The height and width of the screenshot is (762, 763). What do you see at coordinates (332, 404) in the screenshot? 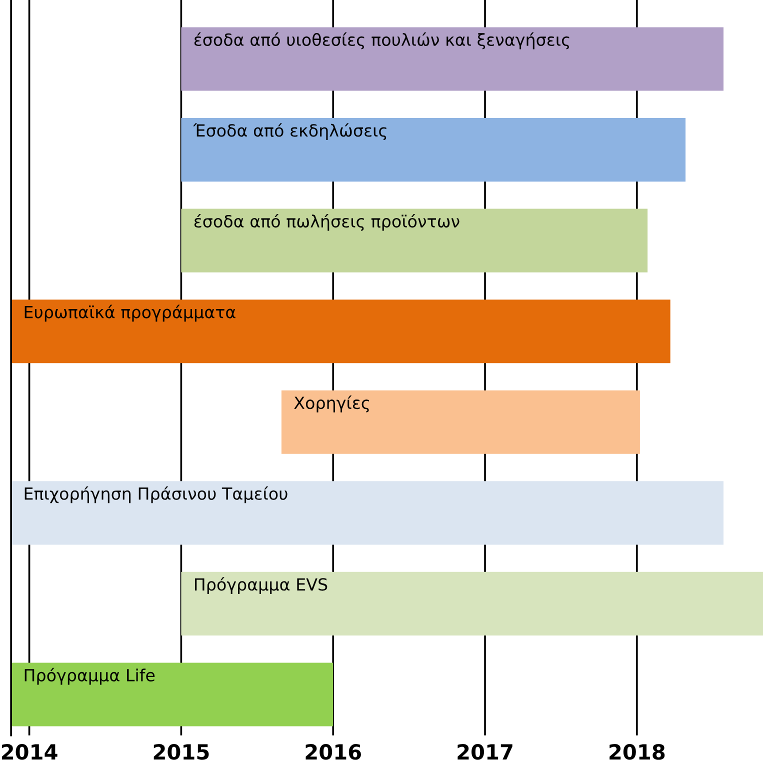
I see `y-tick-label: Χορηγίες` at bounding box center [332, 404].